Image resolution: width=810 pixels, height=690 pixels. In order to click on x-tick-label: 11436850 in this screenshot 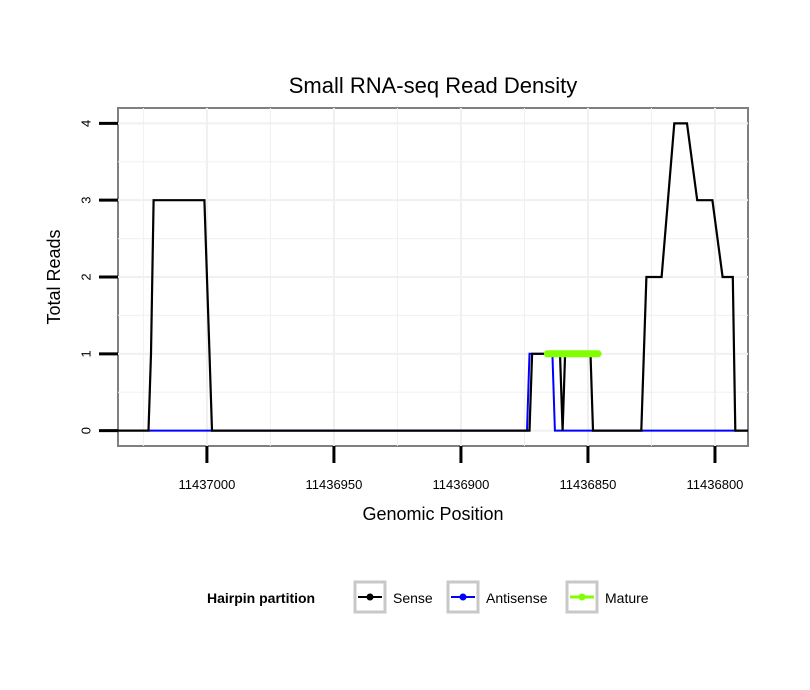, I will do `click(588, 484)`.